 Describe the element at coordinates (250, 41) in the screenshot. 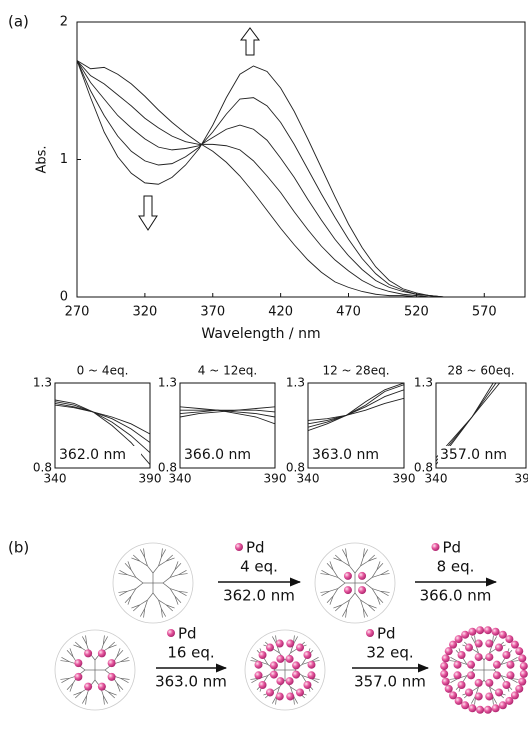

I see `increase-arrow` at that location.